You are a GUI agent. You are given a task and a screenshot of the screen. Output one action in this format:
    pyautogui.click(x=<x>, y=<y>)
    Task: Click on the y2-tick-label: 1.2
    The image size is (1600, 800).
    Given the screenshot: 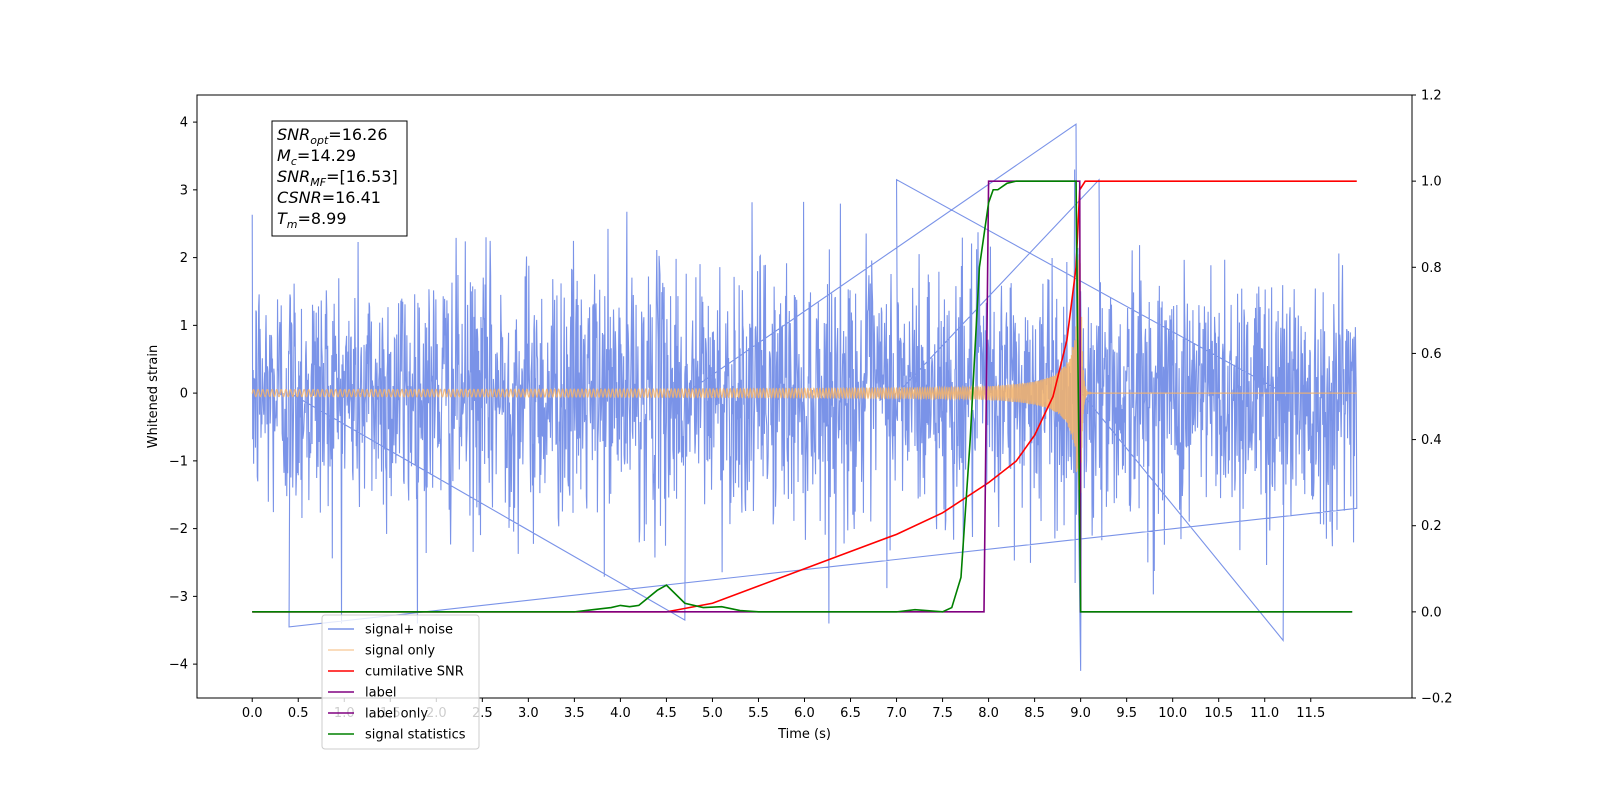 What is the action you would take?
    pyautogui.click(x=1431, y=96)
    